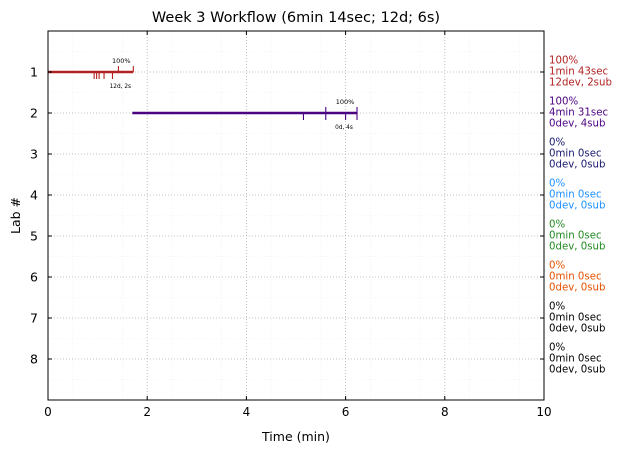 This screenshot has width=627, height=453. What do you see at coordinates (346, 412) in the screenshot?
I see `x-tick-label: 6` at bounding box center [346, 412].